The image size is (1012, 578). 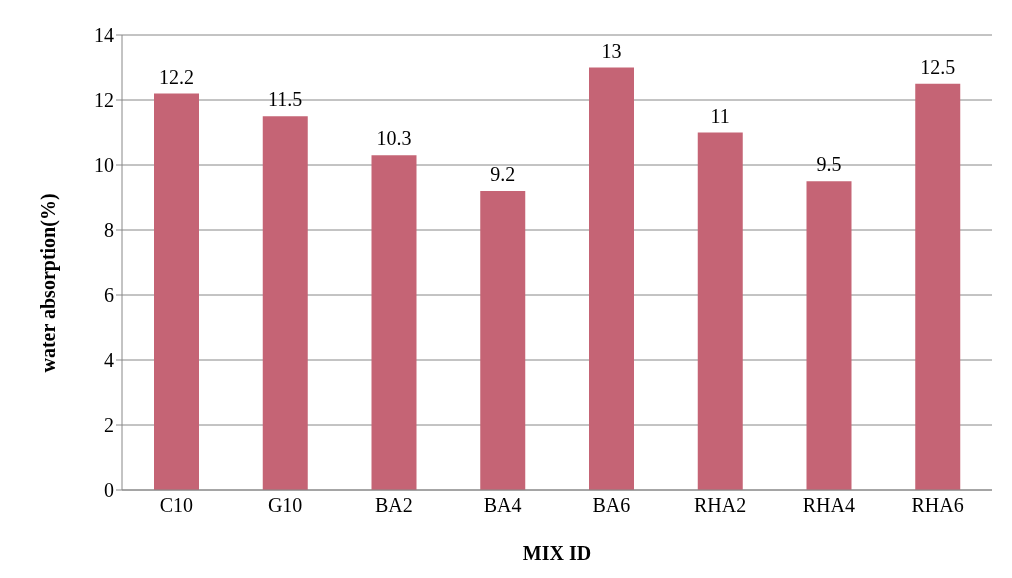 What do you see at coordinates (109, 360) in the screenshot?
I see `y-tick-label: 4` at bounding box center [109, 360].